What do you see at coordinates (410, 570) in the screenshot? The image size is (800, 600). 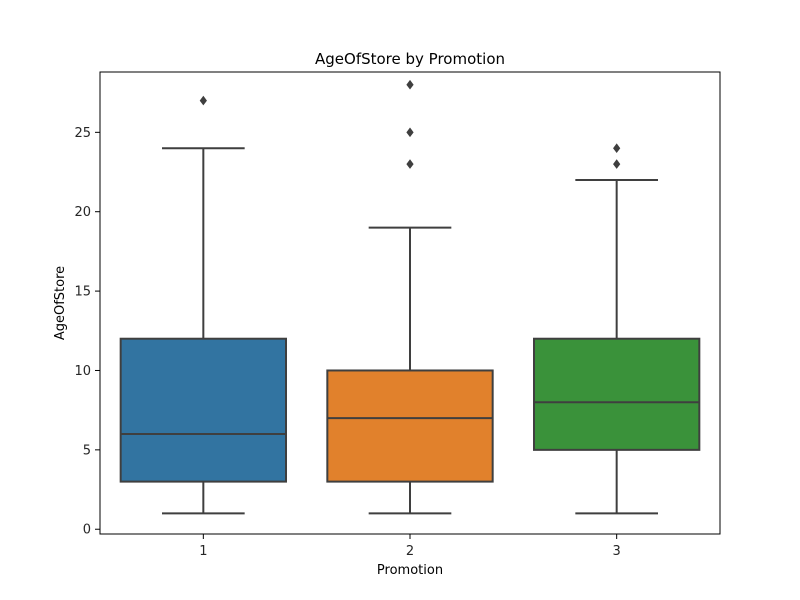 I see `x-axis-label: Promotion` at bounding box center [410, 570].